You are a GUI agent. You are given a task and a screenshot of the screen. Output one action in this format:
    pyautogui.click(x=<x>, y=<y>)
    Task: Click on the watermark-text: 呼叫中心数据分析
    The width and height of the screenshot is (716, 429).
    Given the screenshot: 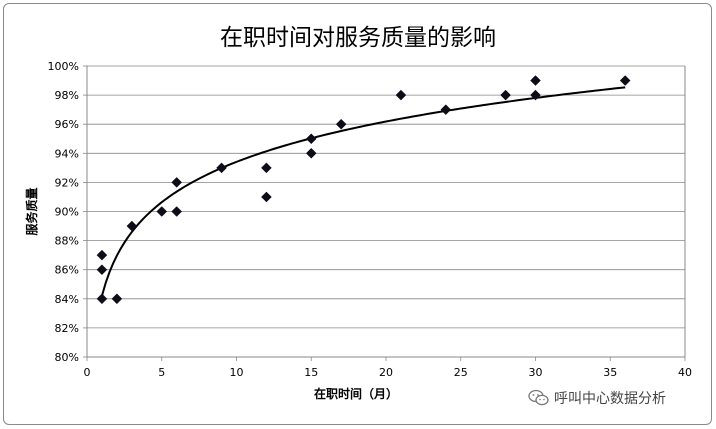 What is the action you would take?
    pyautogui.click(x=610, y=399)
    